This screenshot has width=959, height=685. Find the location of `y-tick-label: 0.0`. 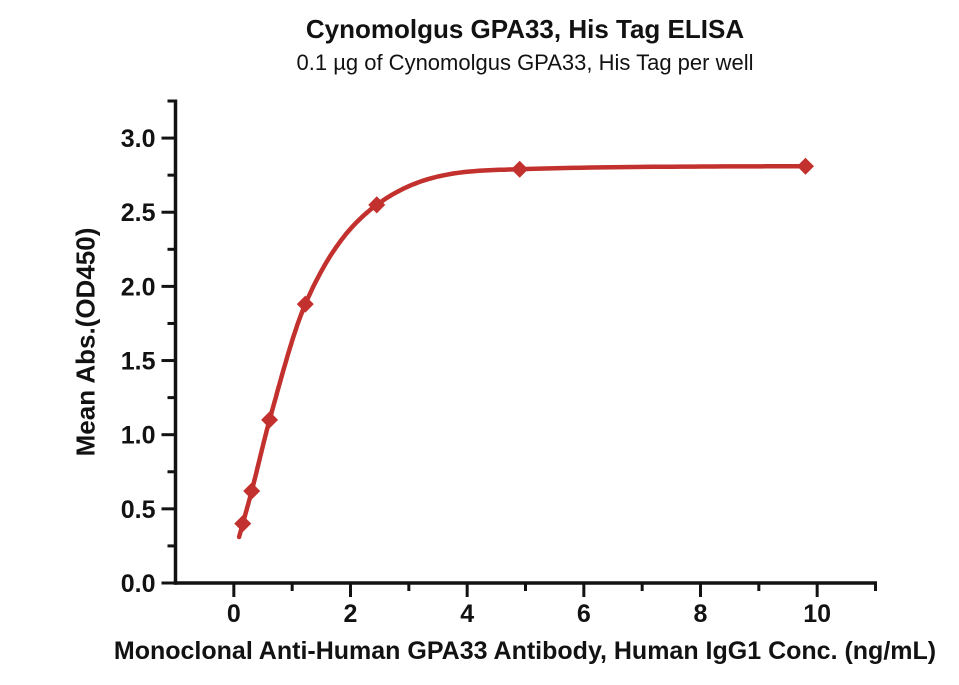

y-tick-label: 0.0 is located at coordinates (138, 584).